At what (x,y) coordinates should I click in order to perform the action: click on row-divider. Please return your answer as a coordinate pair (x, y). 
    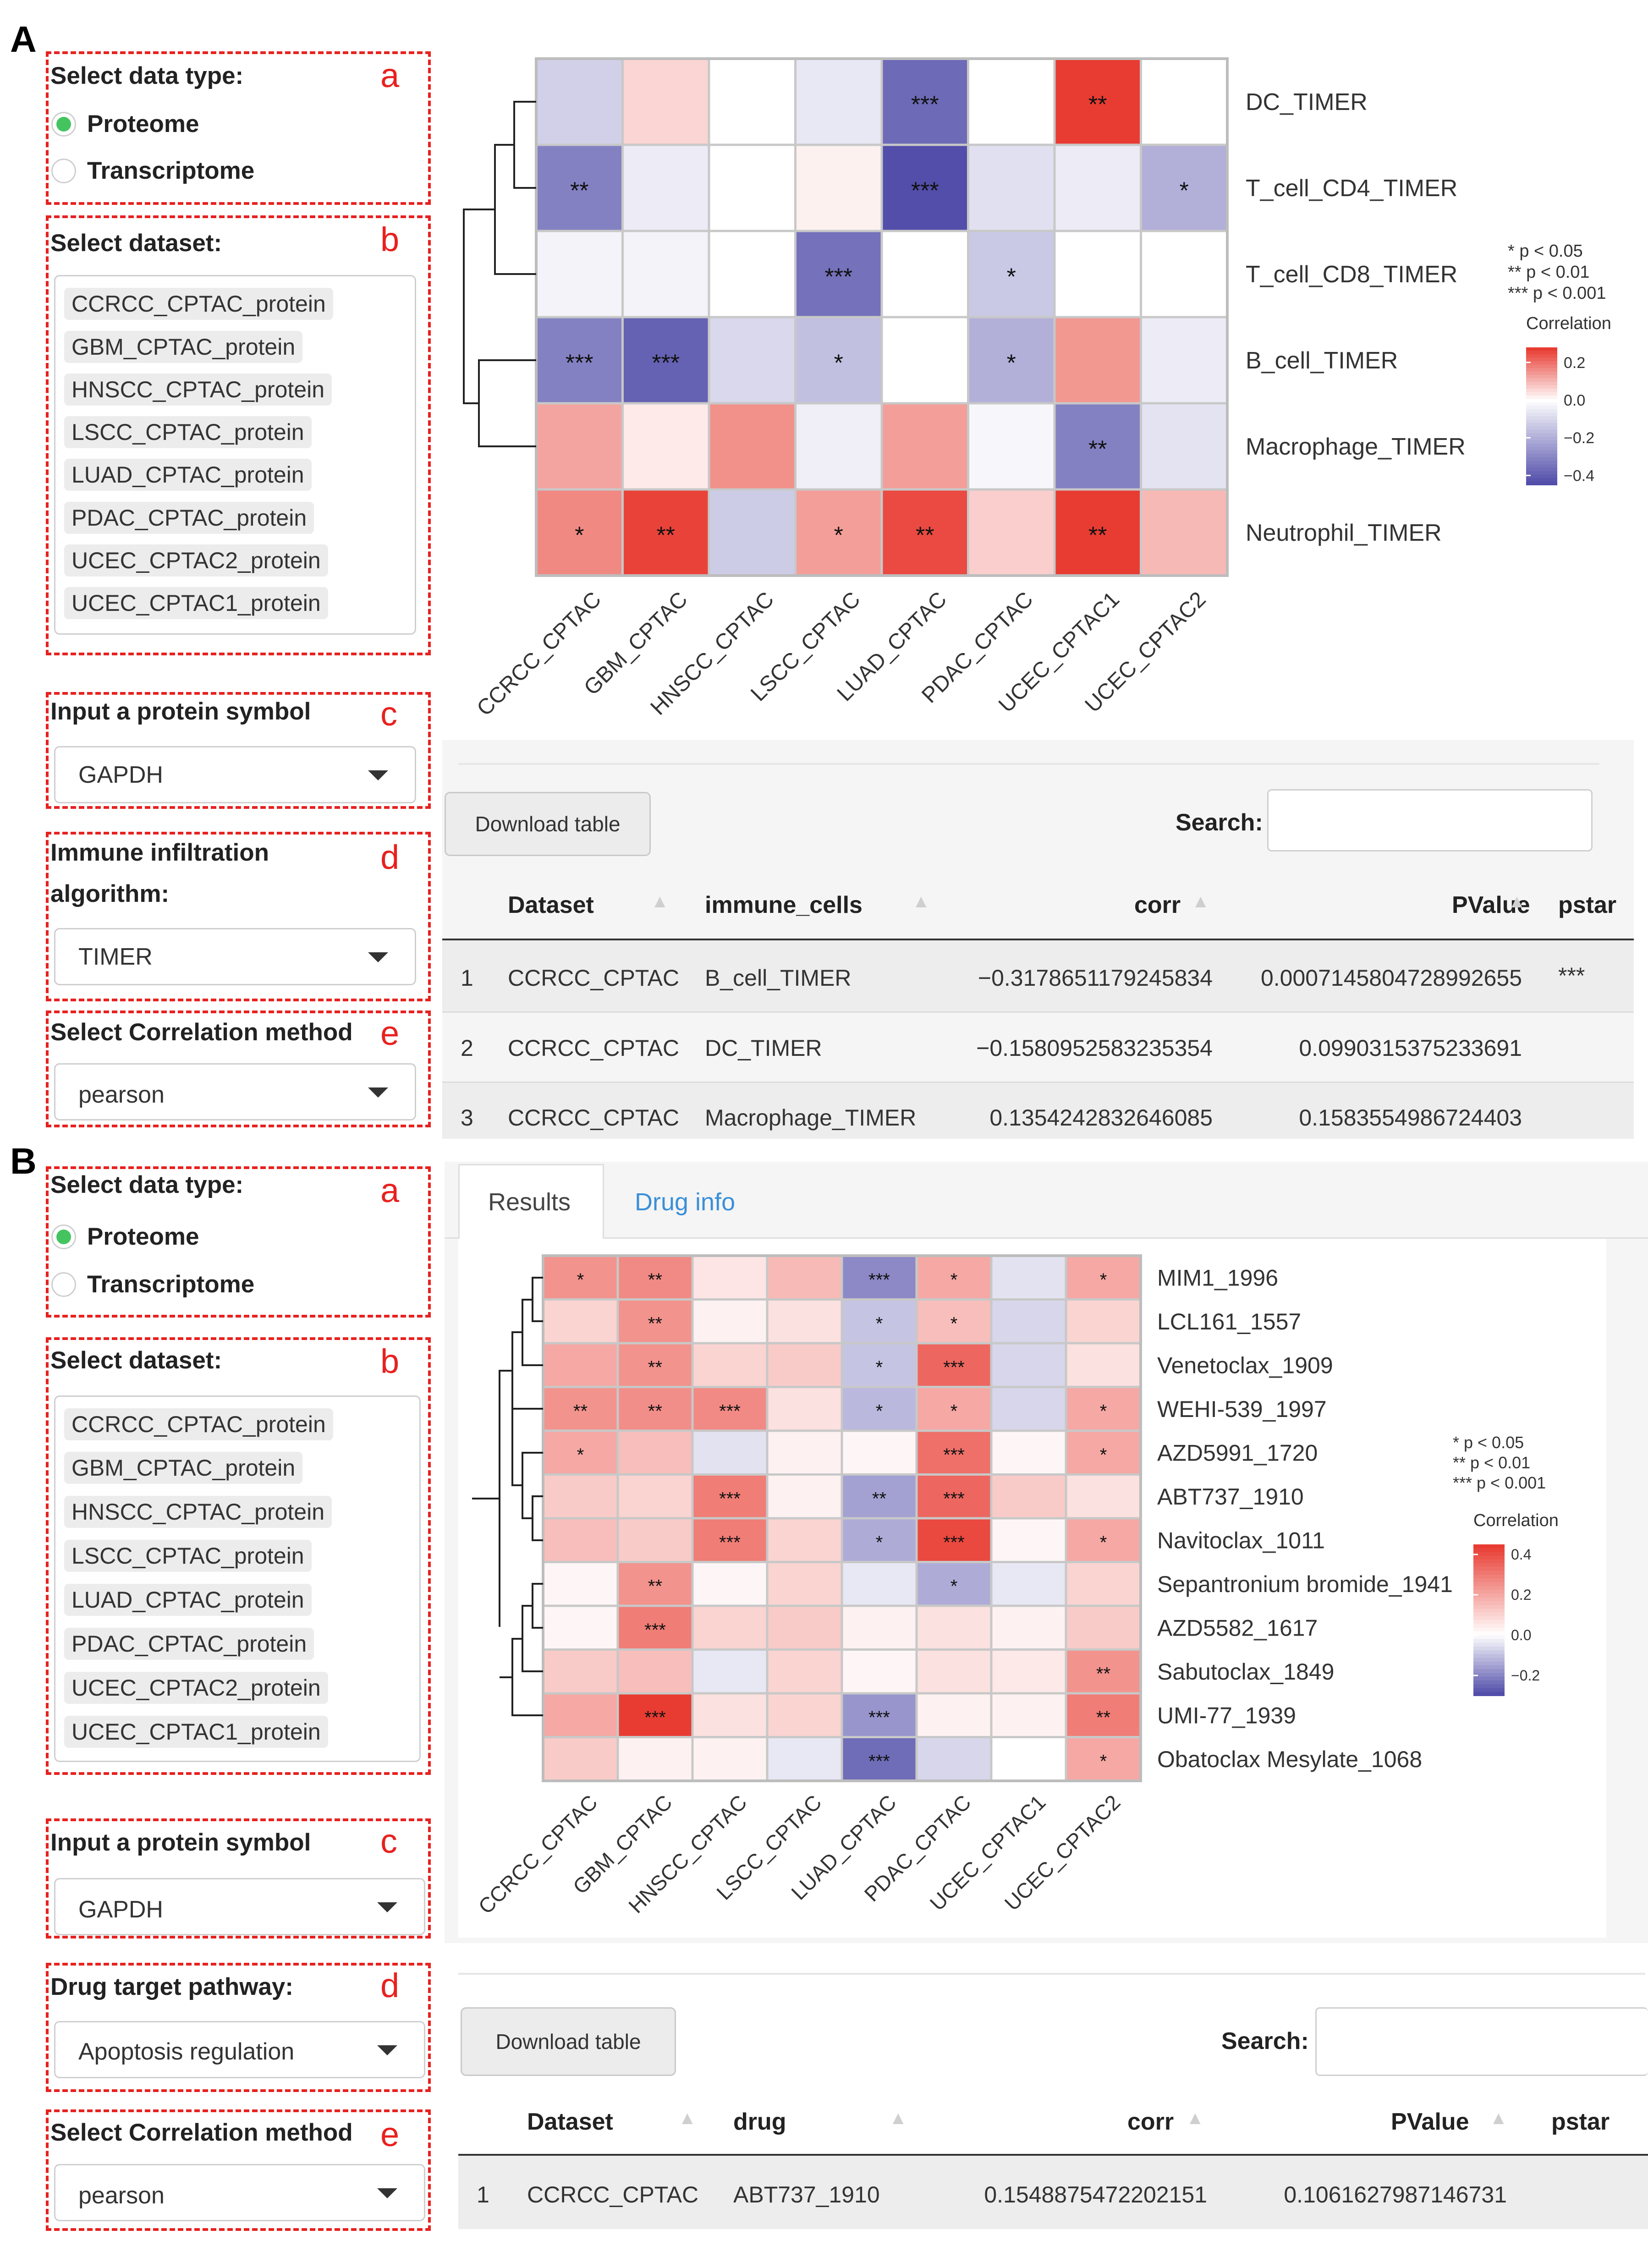
    Looking at the image, I should click on (1038, 1082).